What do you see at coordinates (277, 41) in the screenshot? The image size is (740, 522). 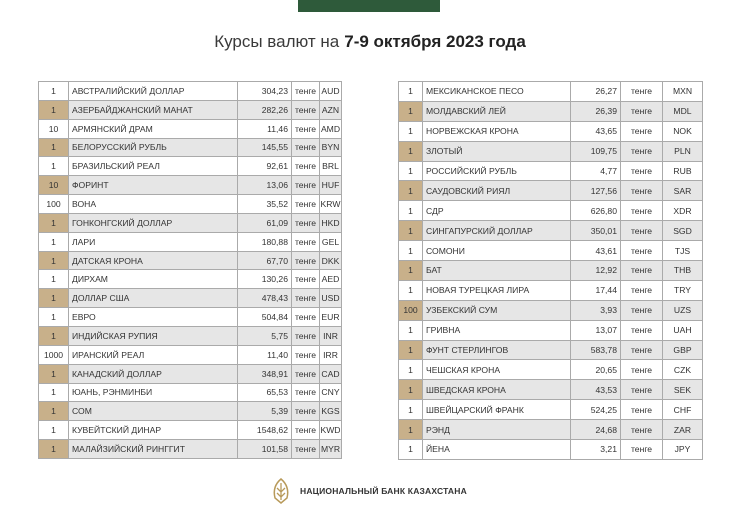 I see `title-text: Курсы валют на` at bounding box center [277, 41].